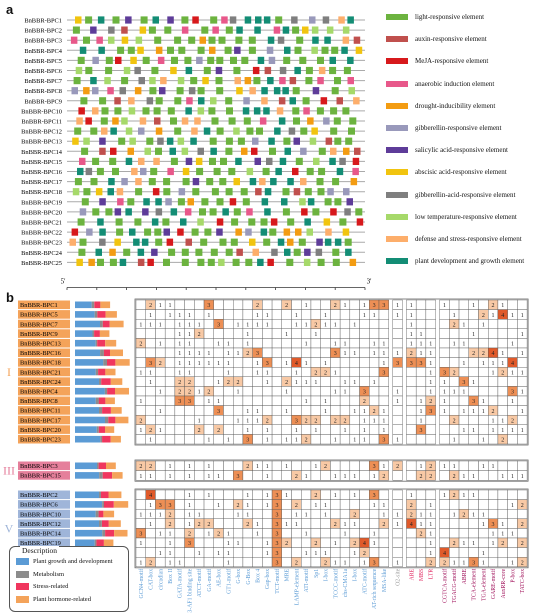 The height and width of the screenshot is (615, 550). I want to click on element-name-label: ABRE, so click(465, 576).